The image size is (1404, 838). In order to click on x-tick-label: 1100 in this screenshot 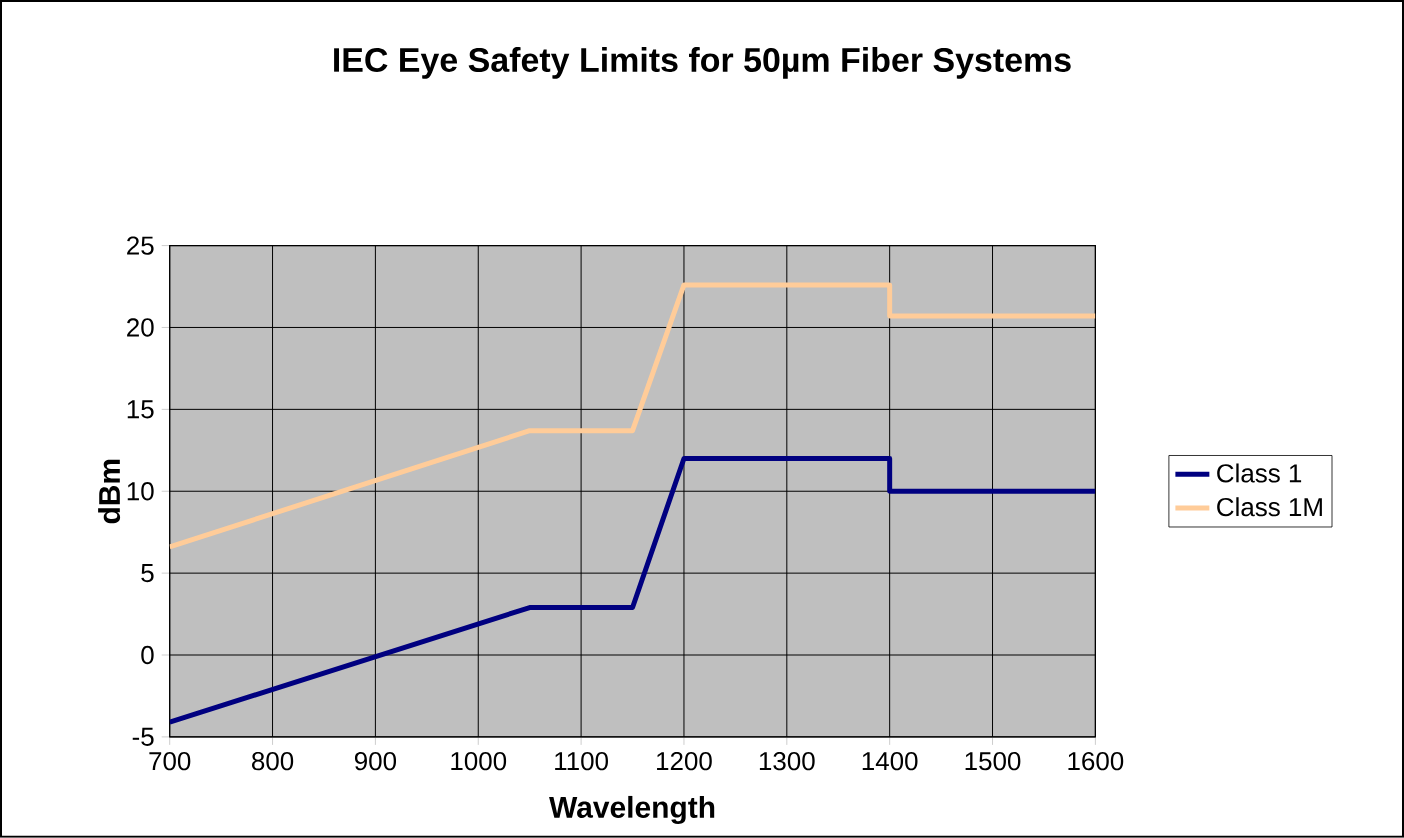, I will do `click(581, 761)`.